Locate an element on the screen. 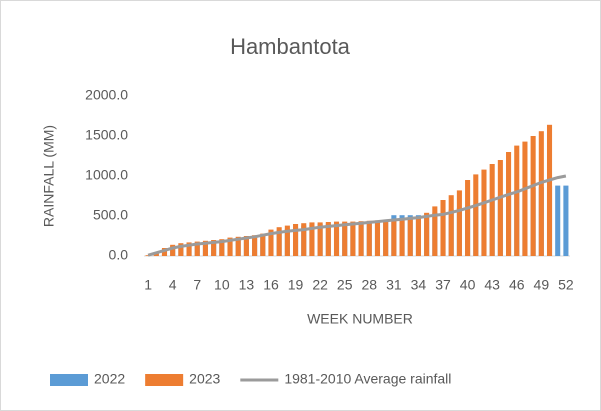 The image size is (601, 411). y-tick-label: 0.0 is located at coordinates (119, 255).